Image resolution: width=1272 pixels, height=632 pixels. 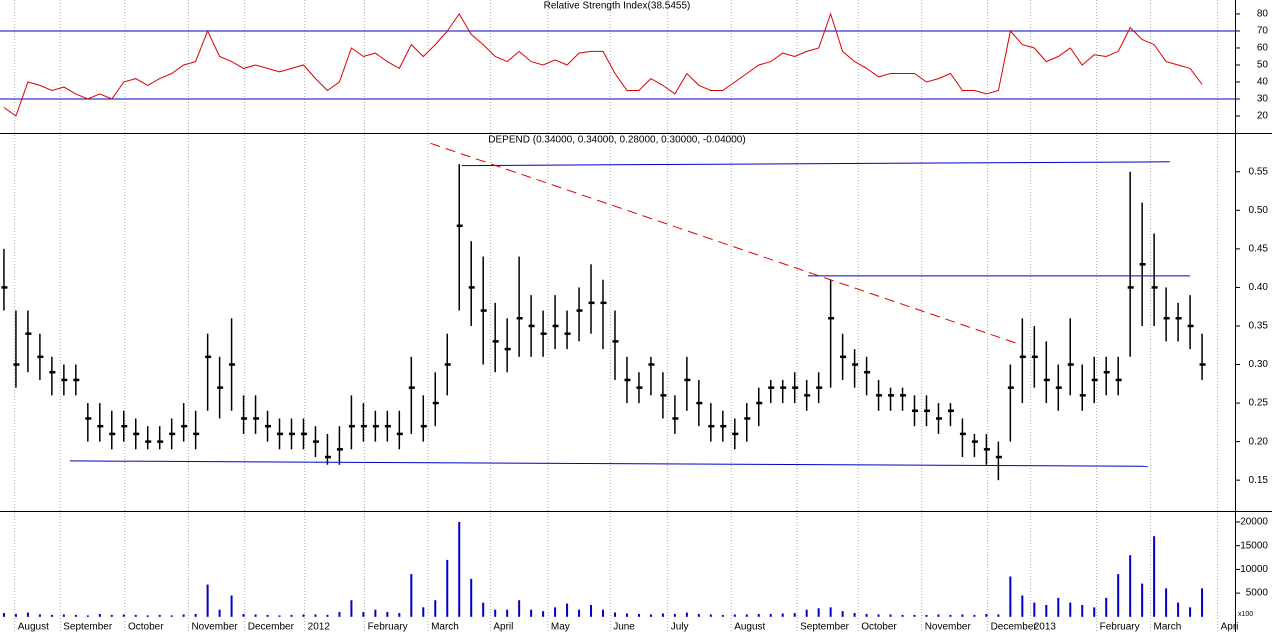 I want to click on y-tick-label: 50, so click(x=1263, y=65).